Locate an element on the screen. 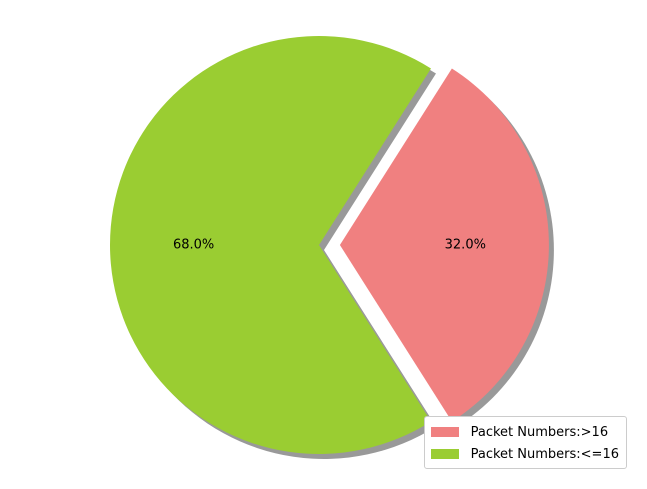 This screenshot has width=647, height=489. legend-item-gt16: Packet Numbers:>16 is located at coordinates (524, 432).